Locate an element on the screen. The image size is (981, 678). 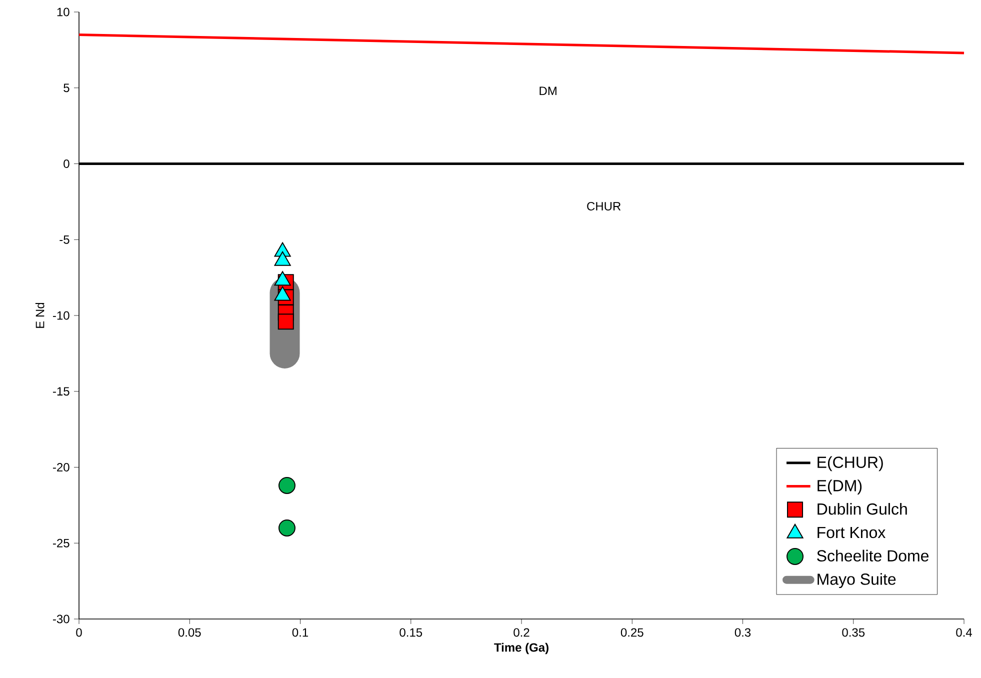
y-tick-label: 0 is located at coordinates (67, 164).